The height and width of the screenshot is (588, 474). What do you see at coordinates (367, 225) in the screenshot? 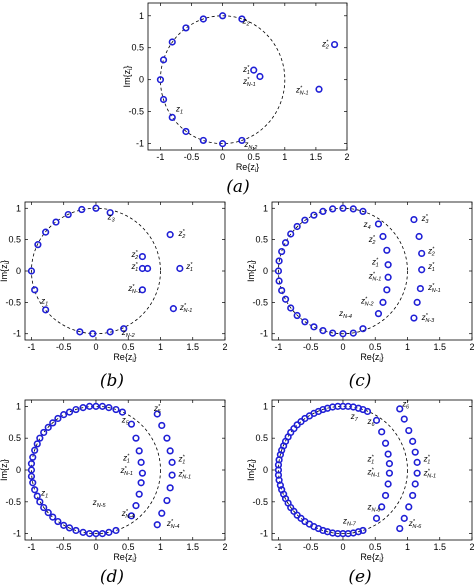
I see `point-annotation: z4` at bounding box center [367, 225].